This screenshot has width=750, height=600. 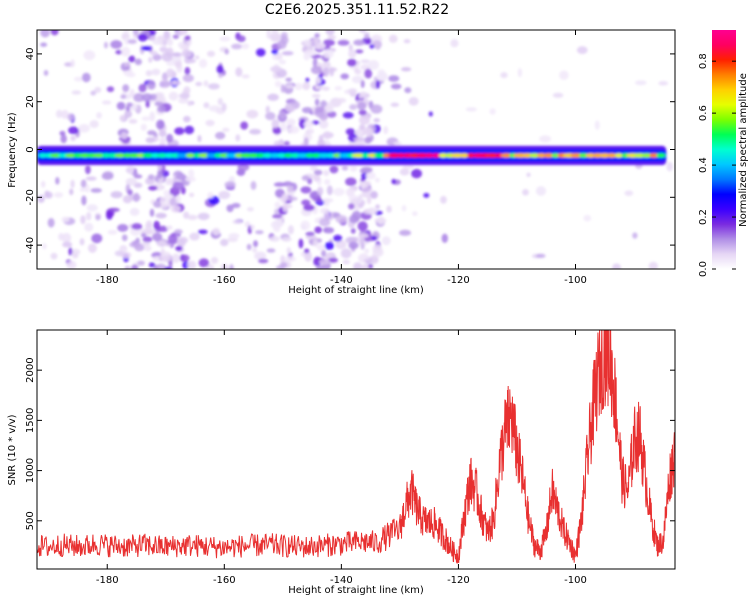 What do you see at coordinates (30, 369) in the screenshot?
I see `snr-ytick-label: 2000` at bounding box center [30, 369].